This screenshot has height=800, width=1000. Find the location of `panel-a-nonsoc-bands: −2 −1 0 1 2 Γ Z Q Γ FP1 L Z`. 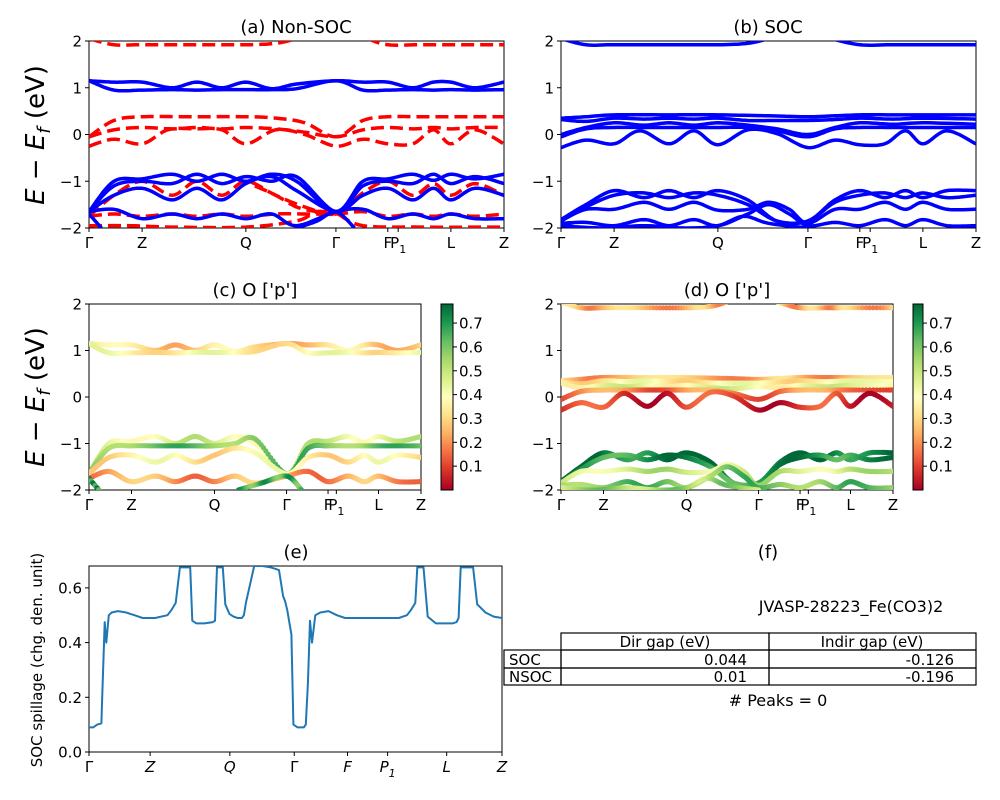

panel-a-nonsoc-bands: −2 −1 0 1 2 Γ Z Q Γ FP1 L Z is located at coordinates (284, 145).